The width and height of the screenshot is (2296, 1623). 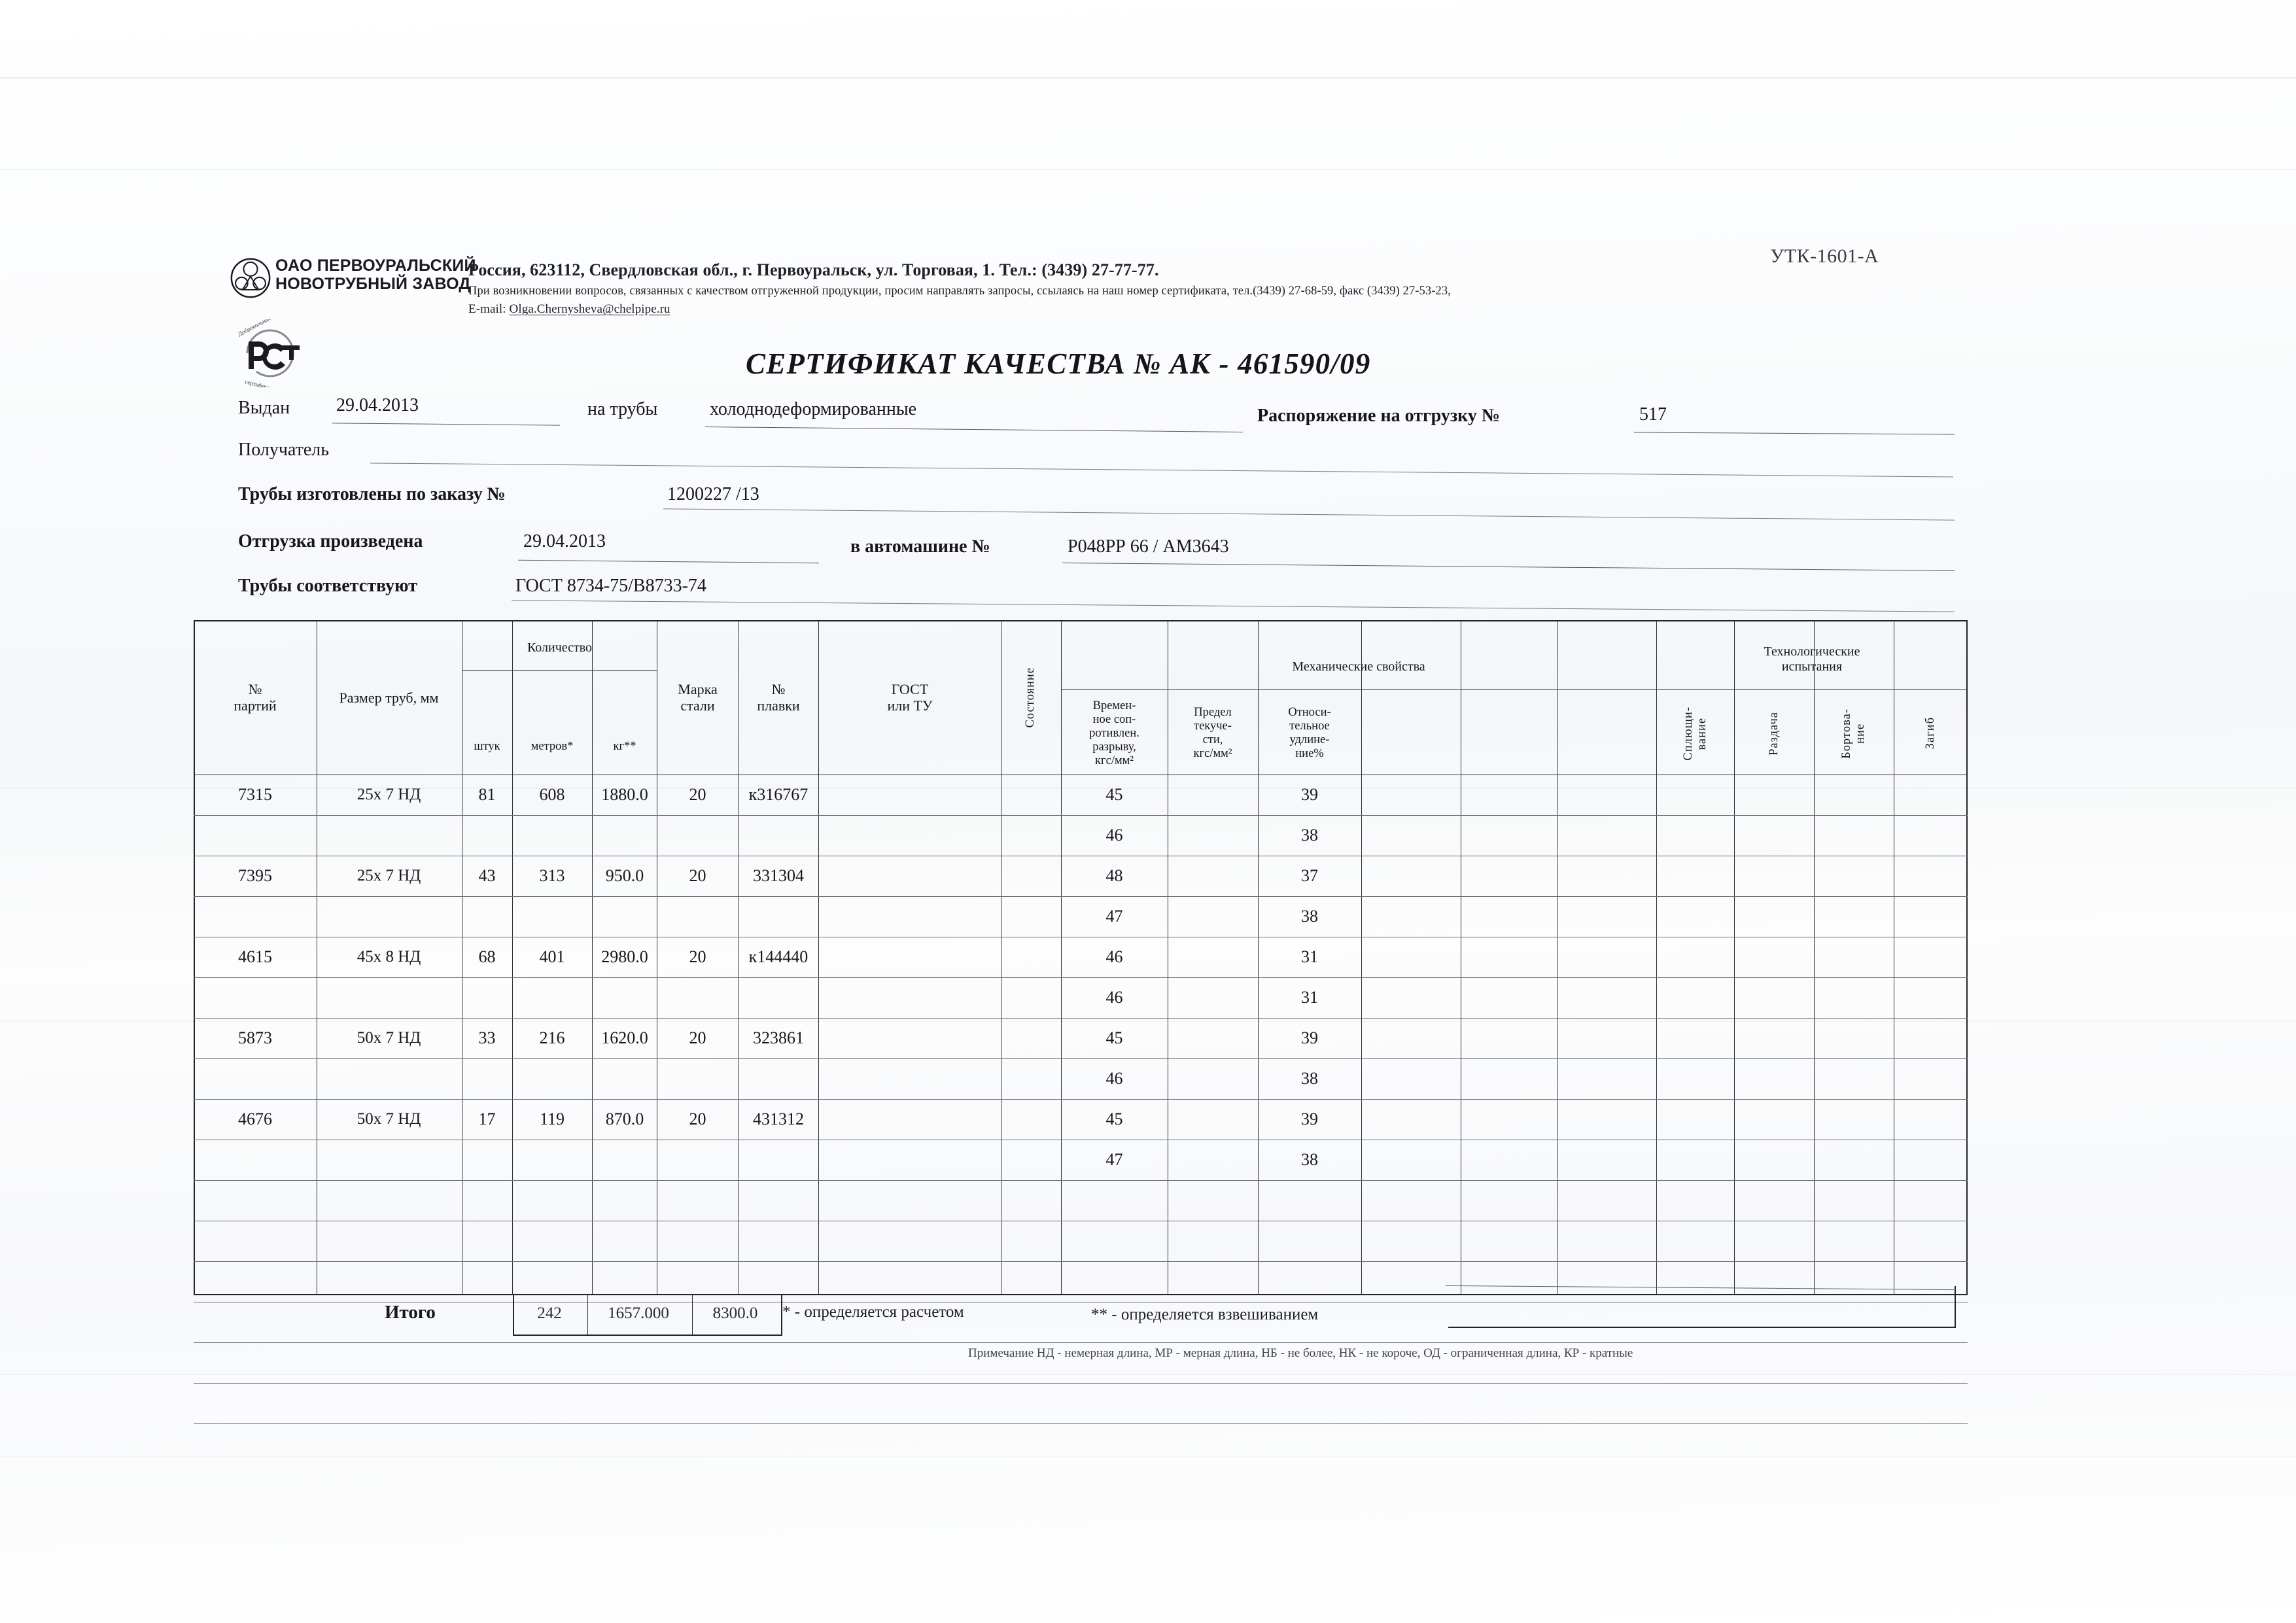 I want to click on cell-meters: 313, so click(x=552, y=876).